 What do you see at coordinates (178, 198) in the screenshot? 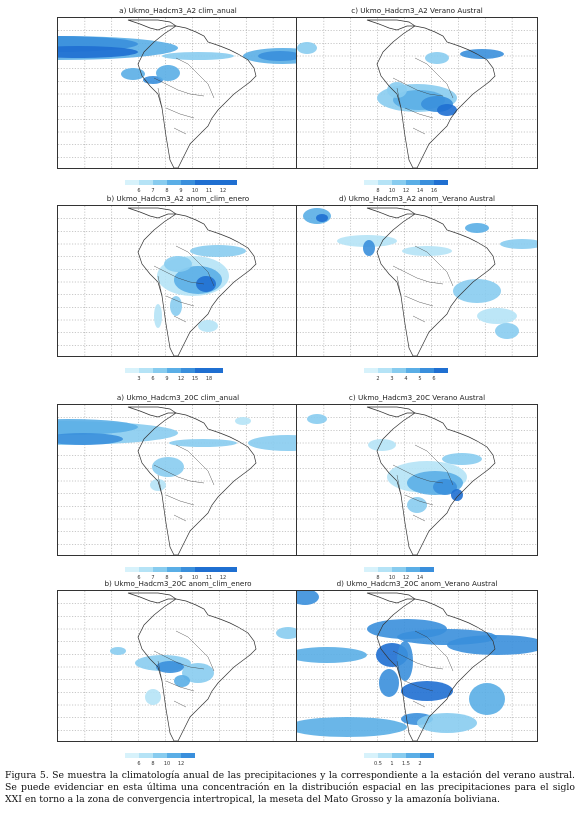
I see `panel-title: b) Ukmo_Hadcm3_A2 anom_clim_enero` at bounding box center [178, 198].